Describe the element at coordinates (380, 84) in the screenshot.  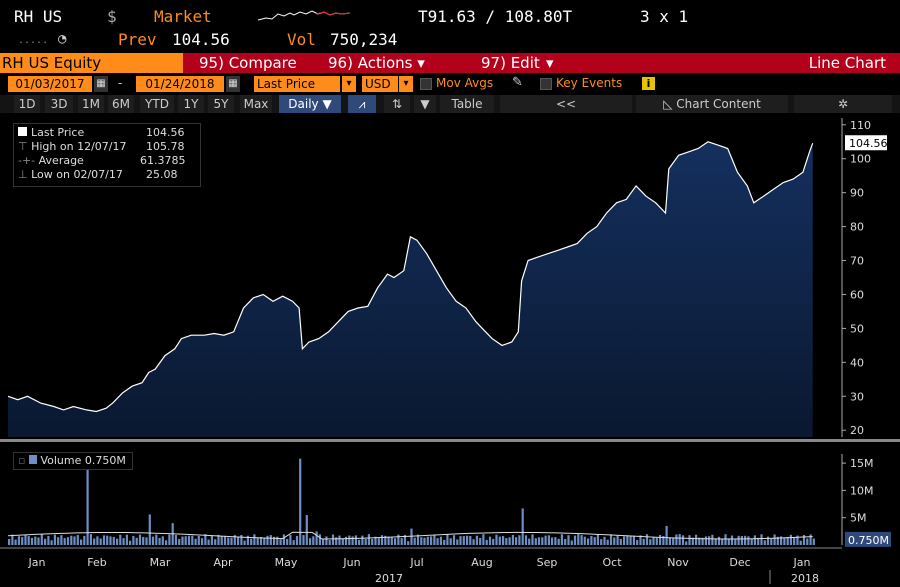
I see `currency-select: USD` at that location.